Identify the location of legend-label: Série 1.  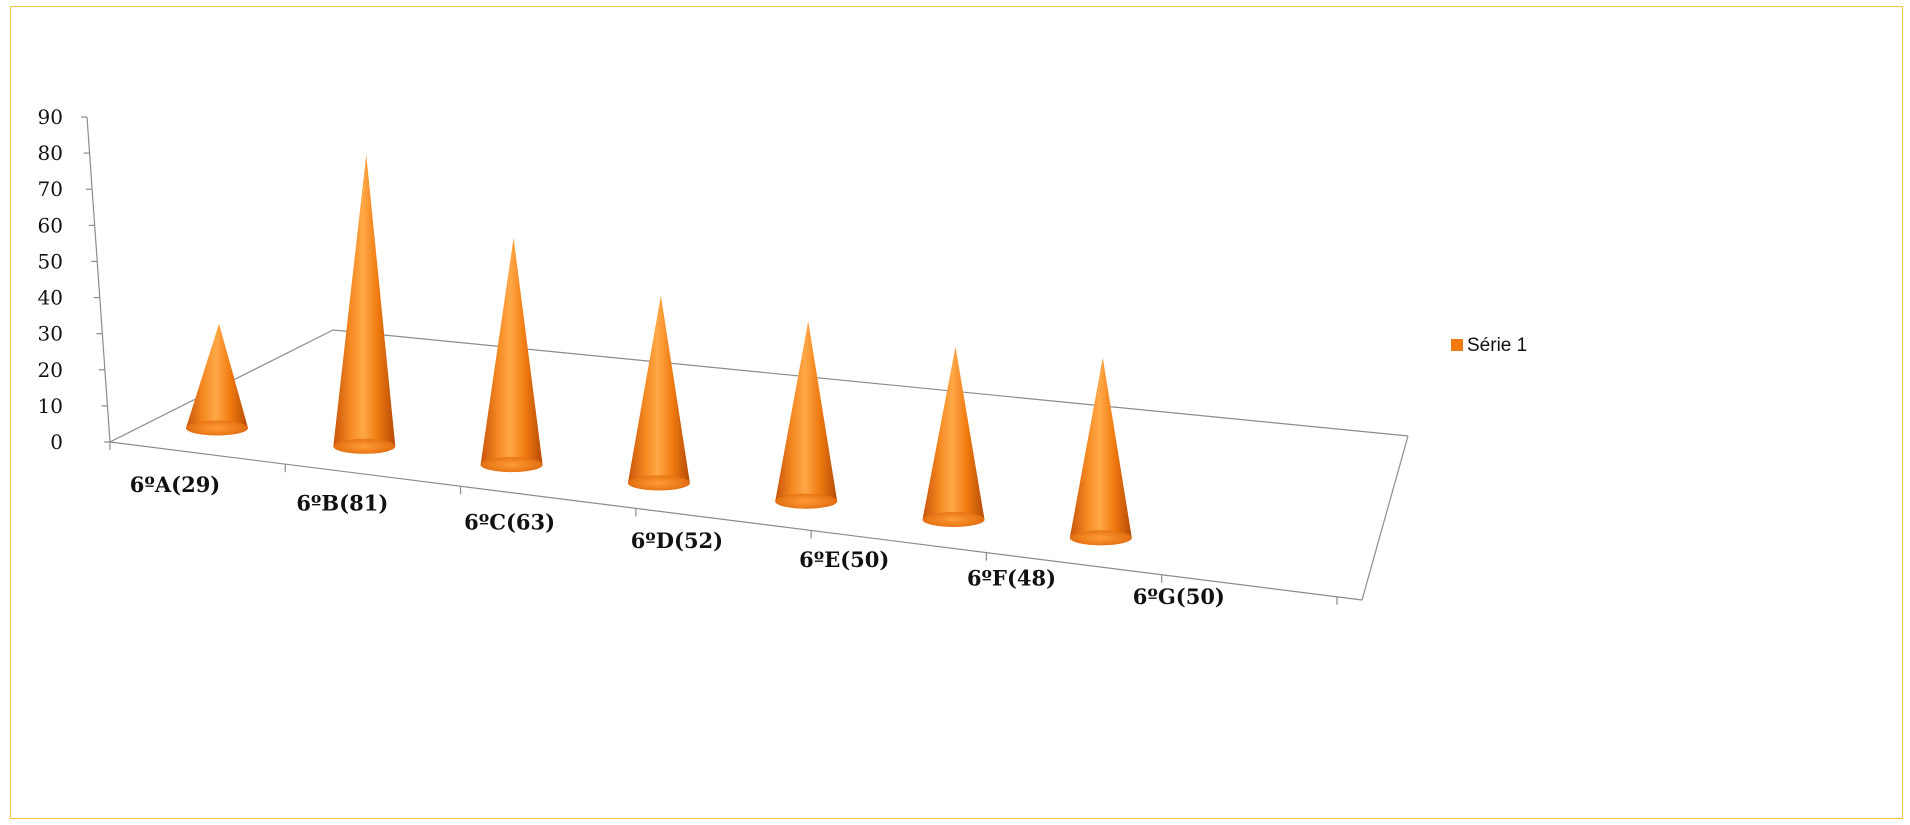
(1497, 345).